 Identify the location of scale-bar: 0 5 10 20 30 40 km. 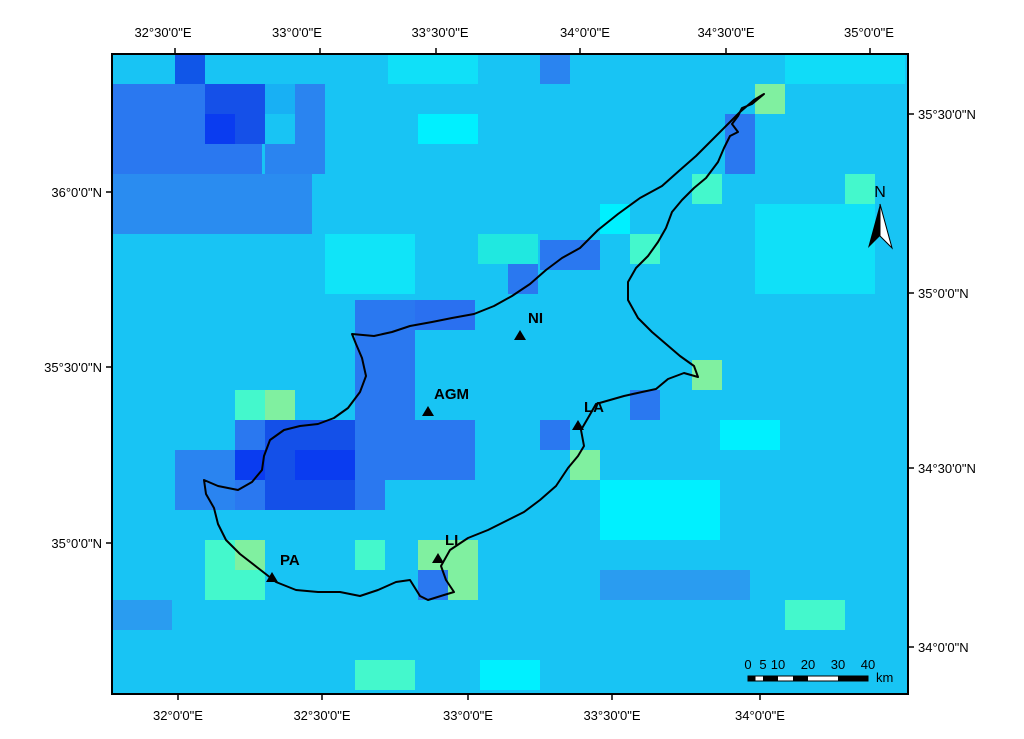
(818, 671).